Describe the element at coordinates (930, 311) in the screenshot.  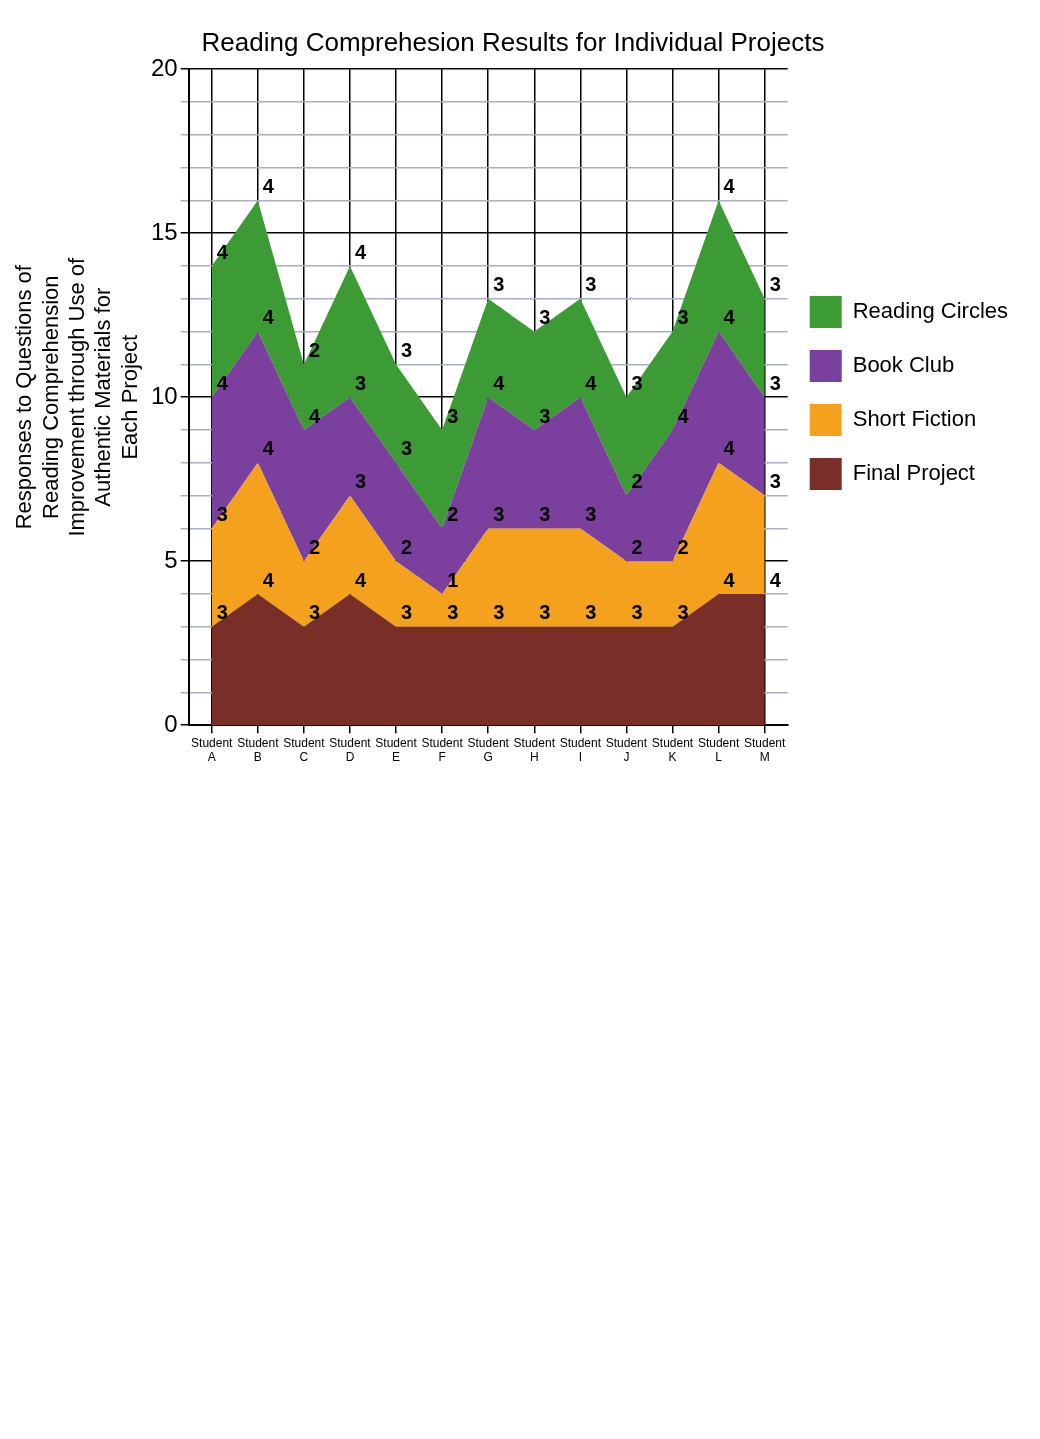
I see `legend-label: Reading Circles` at that location.